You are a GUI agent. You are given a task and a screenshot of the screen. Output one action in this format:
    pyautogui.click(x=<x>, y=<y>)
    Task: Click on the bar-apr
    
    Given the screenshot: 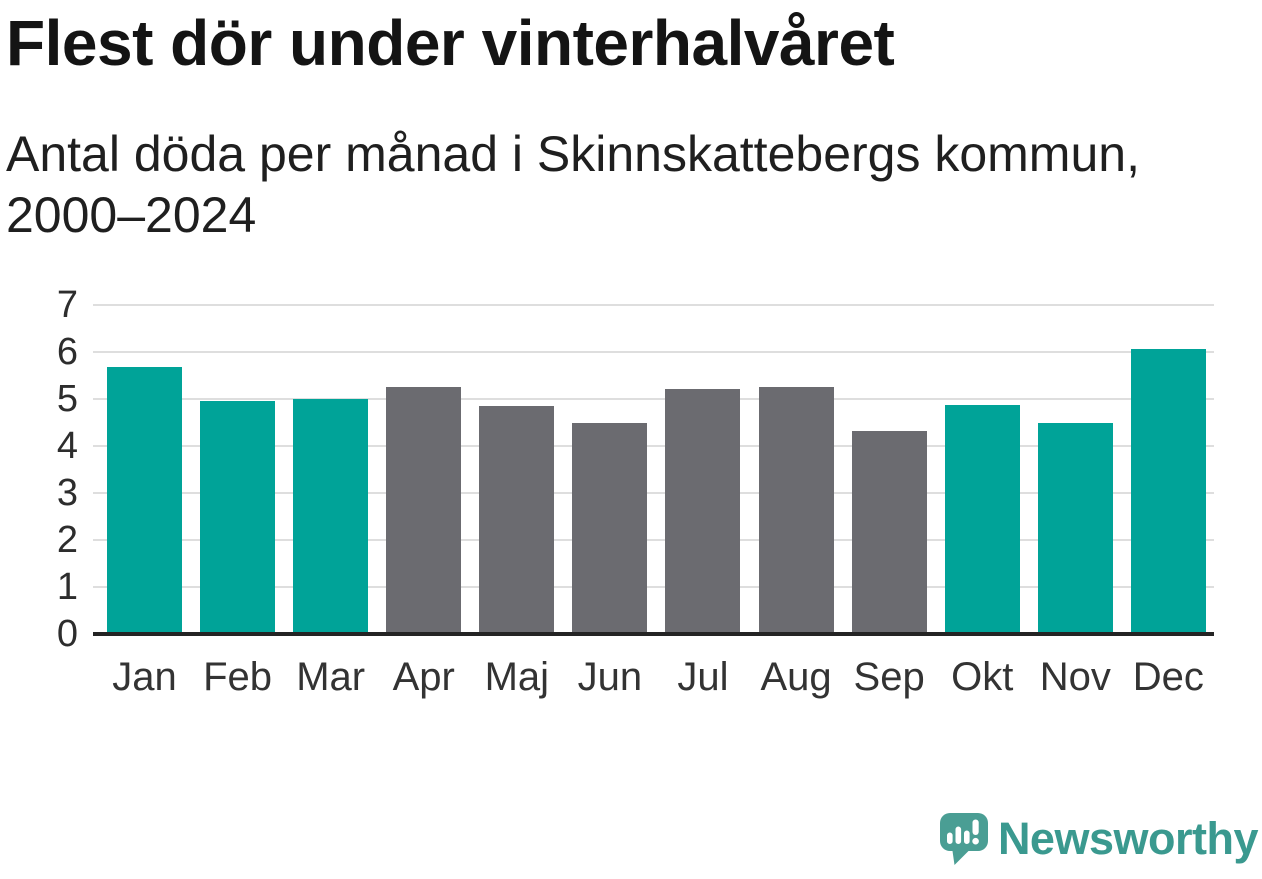 What is the action you would take?
    pyautogui.click(x=424, y=510)
    